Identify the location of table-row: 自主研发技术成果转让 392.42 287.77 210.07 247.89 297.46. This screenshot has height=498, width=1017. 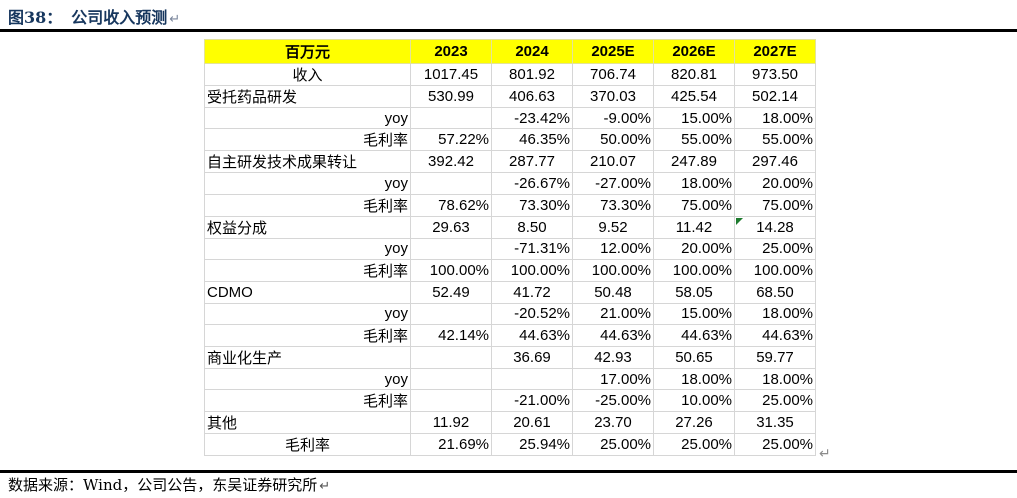
(510, 162).